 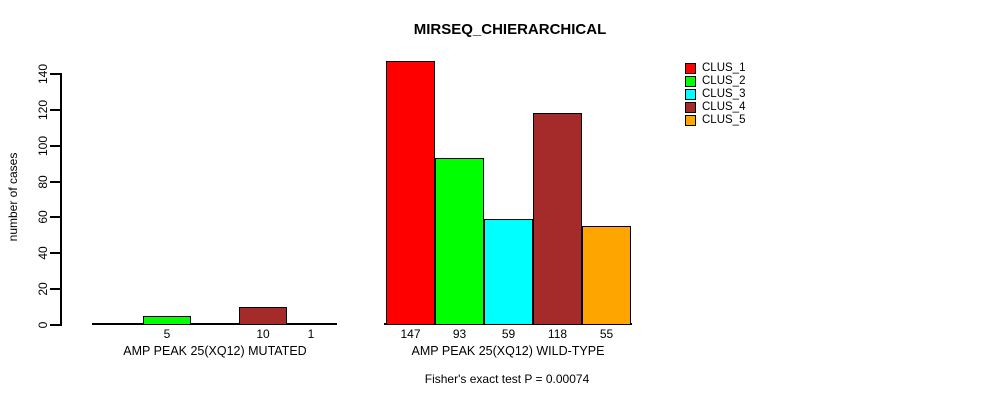 What do you see at coordinates (214, 324) in the screenshot?
I see `x-axis-baseline-mutated` at bounding box center [214, 324].